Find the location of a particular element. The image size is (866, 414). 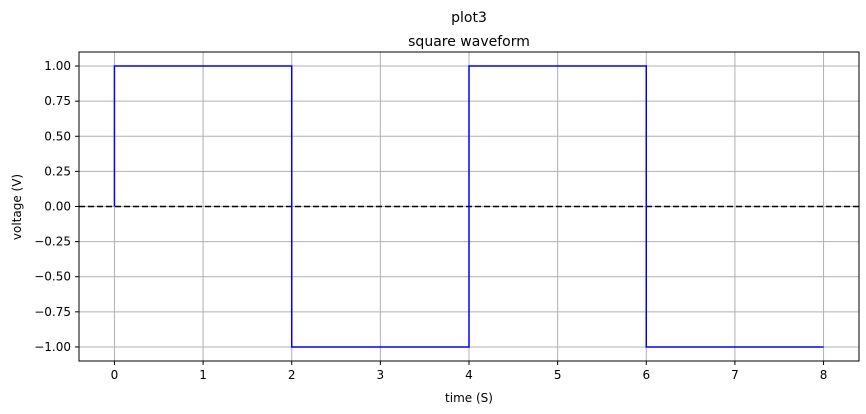

y-tick-label: 0.50 is located at coordinates (57, 136).